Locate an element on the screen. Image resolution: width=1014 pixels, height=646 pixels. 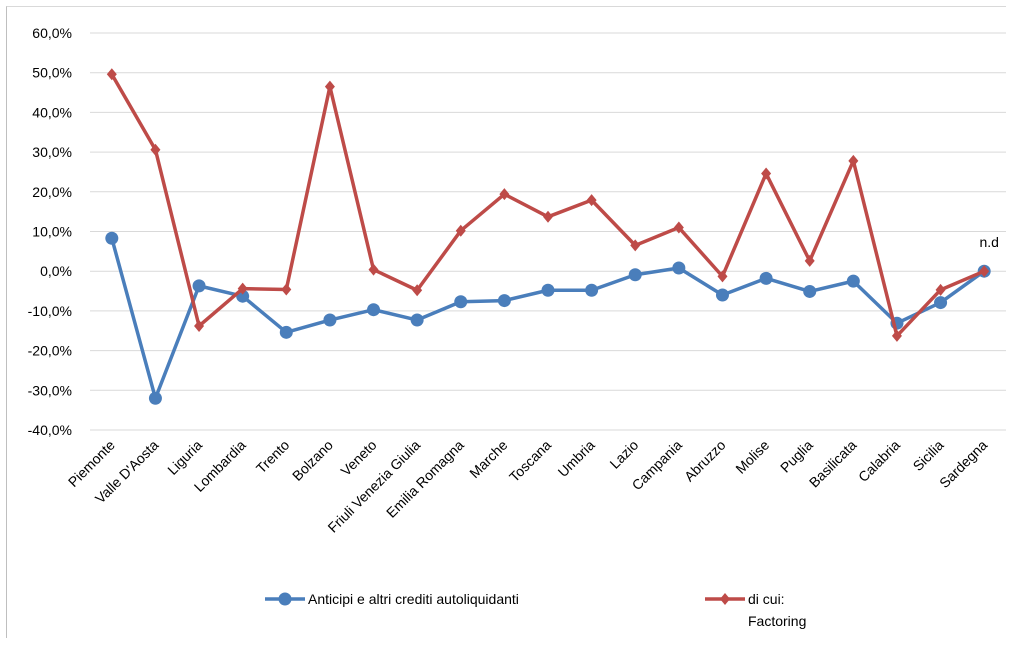
x-tick-label: Molise is located at coordinates (752, 457).